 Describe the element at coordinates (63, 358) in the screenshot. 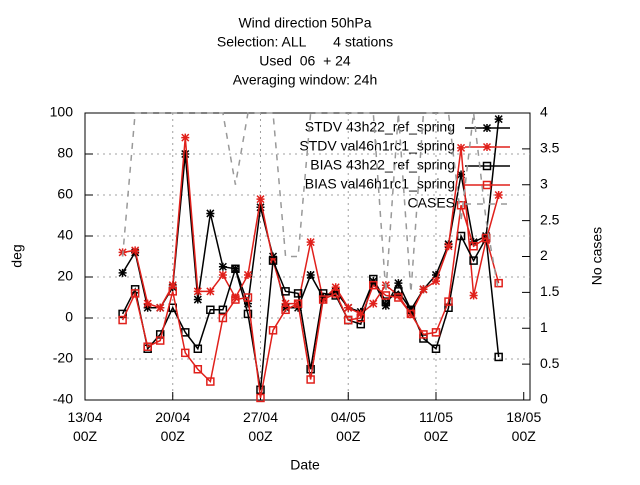

I see `y-tick-label: -20` at that location.